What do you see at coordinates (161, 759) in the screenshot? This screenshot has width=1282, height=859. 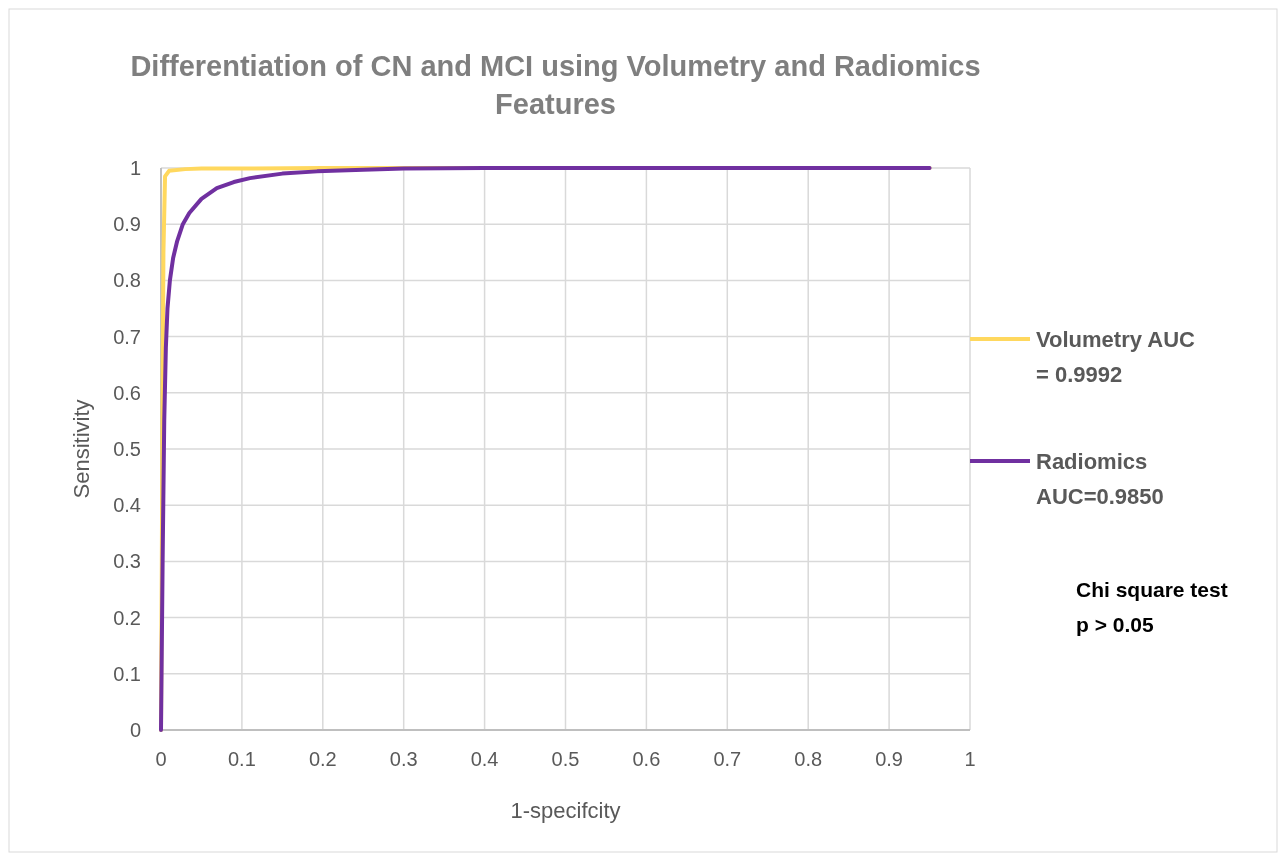 I see `x-tick-label: 0` at bounding box center [161, 759].